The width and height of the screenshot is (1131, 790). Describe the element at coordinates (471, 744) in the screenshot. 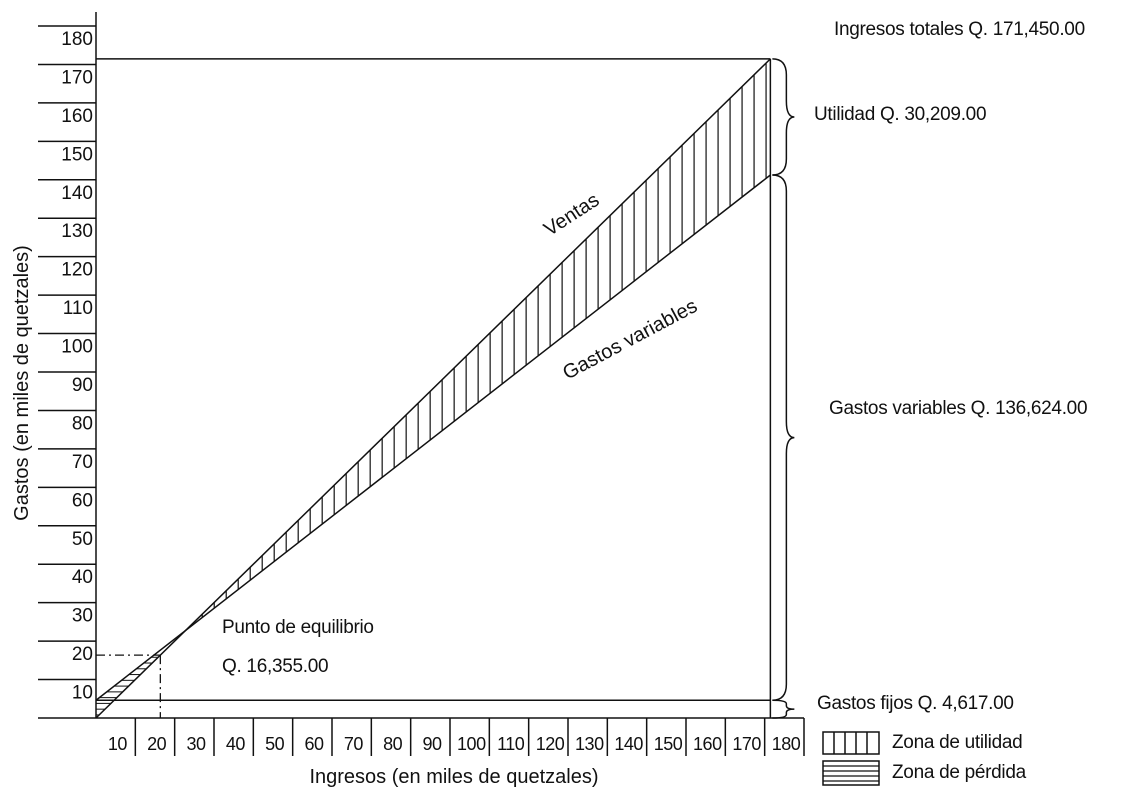

I see `x-tick-label: 100` at that location.